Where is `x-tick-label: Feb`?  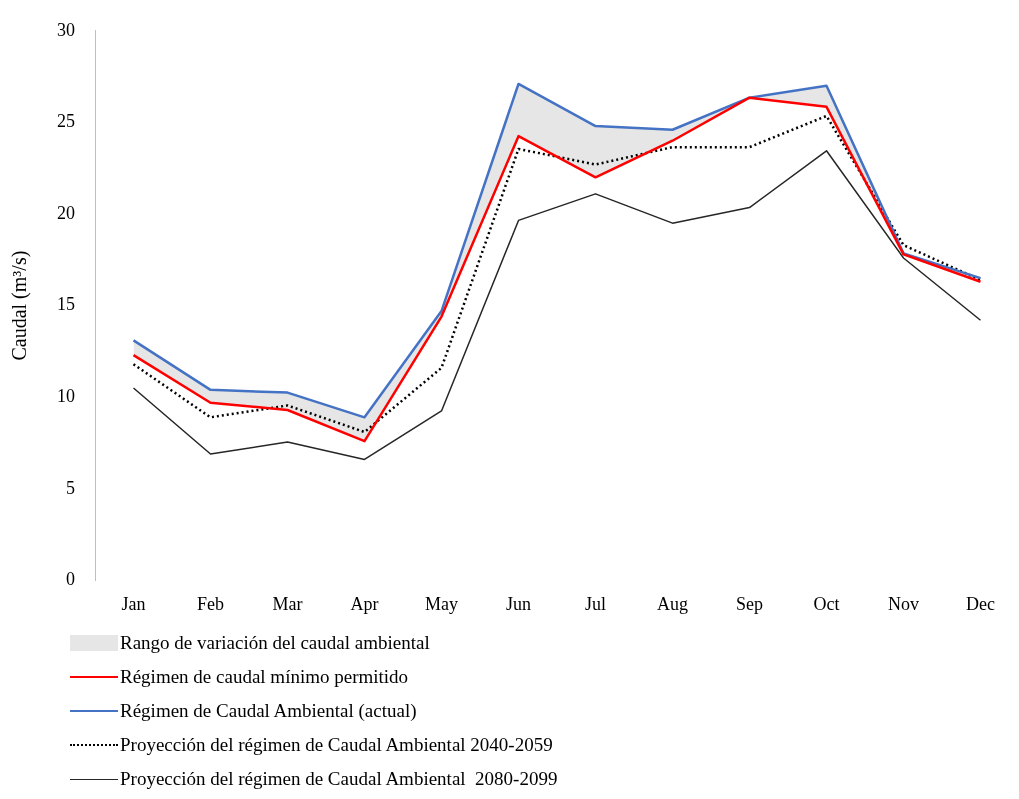
x-tick-label: Feb is located at coordinates (210, 603).